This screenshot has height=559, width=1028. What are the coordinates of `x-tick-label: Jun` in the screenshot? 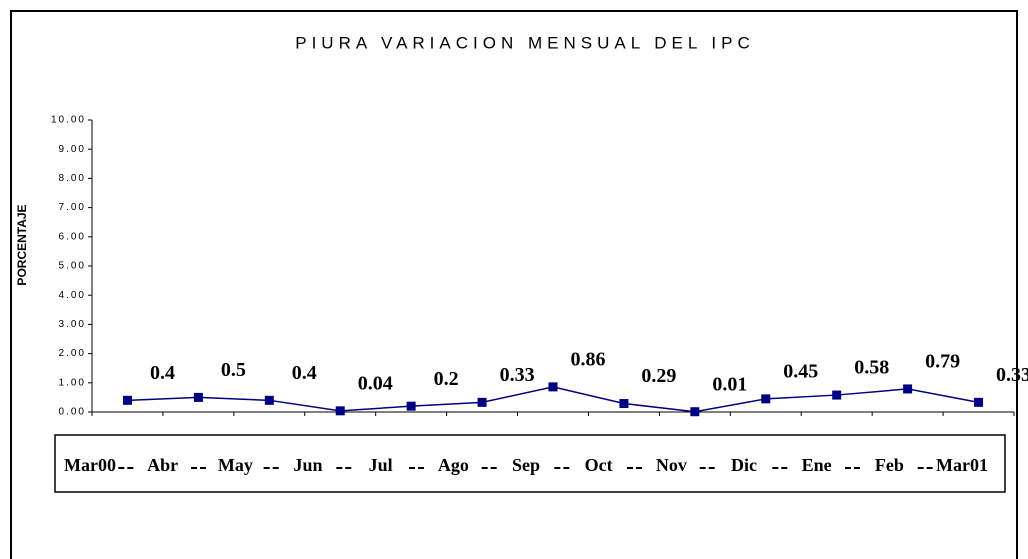 It's located at (307, 465).